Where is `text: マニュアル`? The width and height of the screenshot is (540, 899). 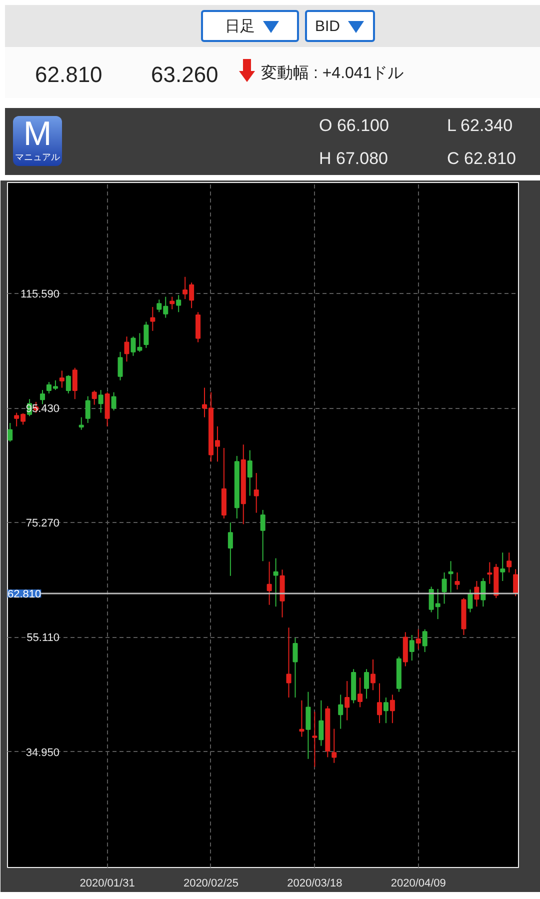 text: マニュアル is located at coordinates (37, 157).